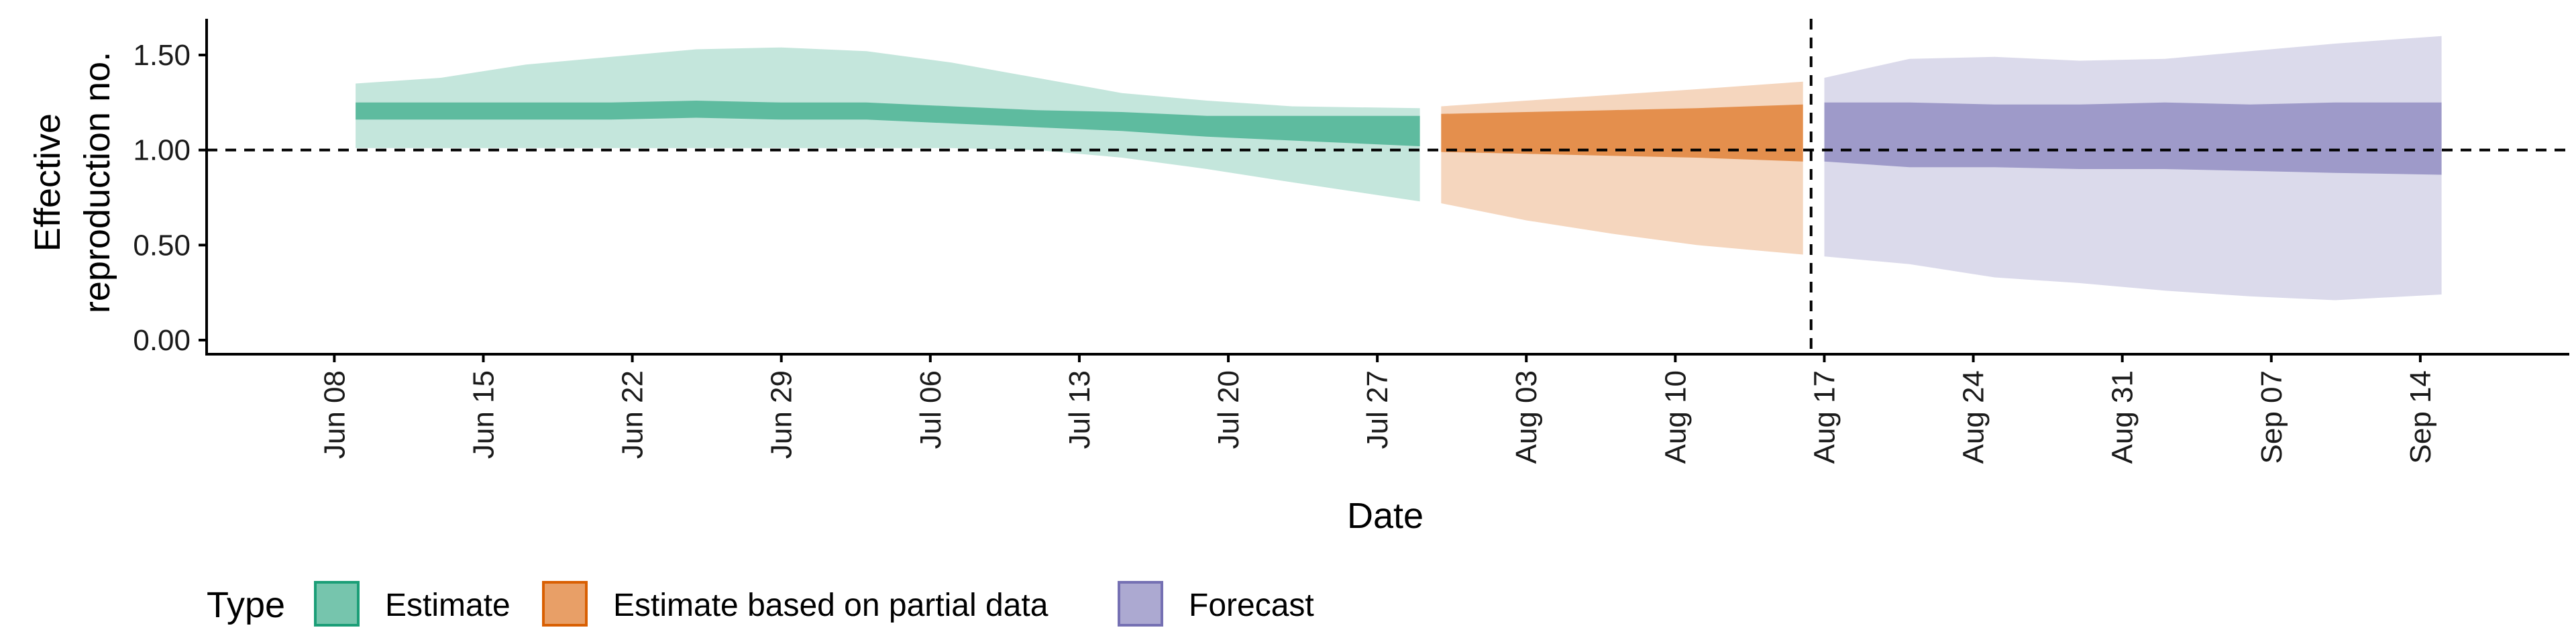 The height and width of the screenshot is (644, 2576). What do you see at coordinates (48, 182) in the screenshot?
I see `y-axis-title-line: Effective` at bounding box center [48, 182].